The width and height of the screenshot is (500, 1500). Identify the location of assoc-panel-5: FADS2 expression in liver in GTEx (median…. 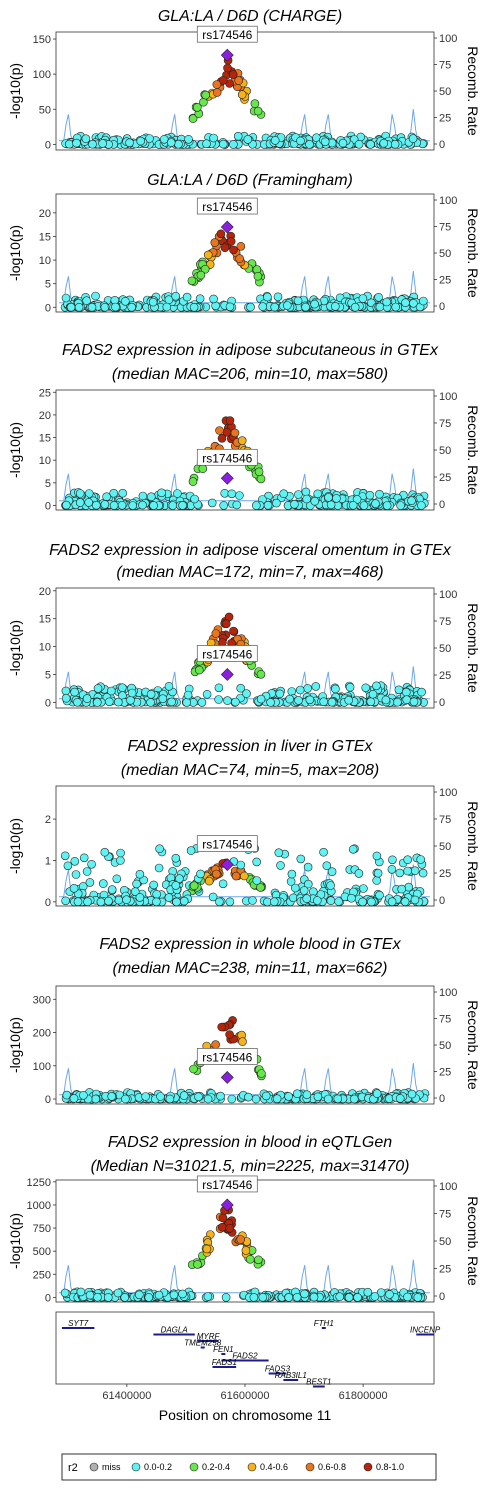
(244, 823).